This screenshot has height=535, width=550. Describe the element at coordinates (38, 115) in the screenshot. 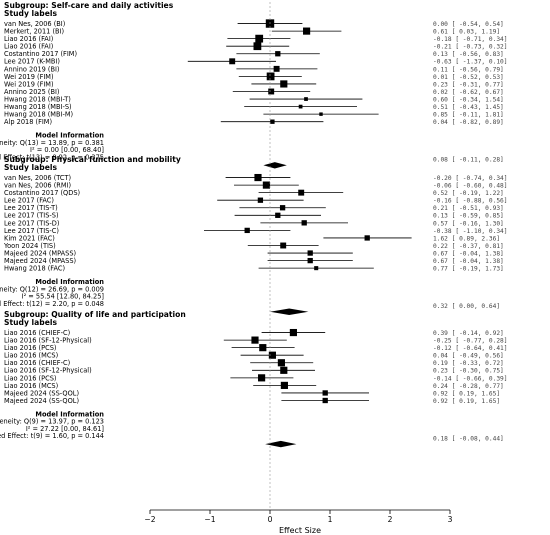

I see `study-label: Hwang 2018 (MBI-M)` at that location.